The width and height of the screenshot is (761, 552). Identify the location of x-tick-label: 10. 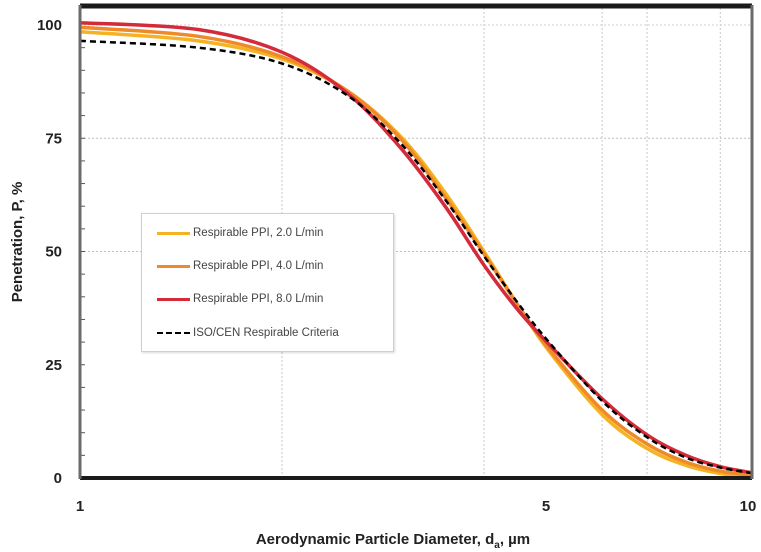
(748, 506).